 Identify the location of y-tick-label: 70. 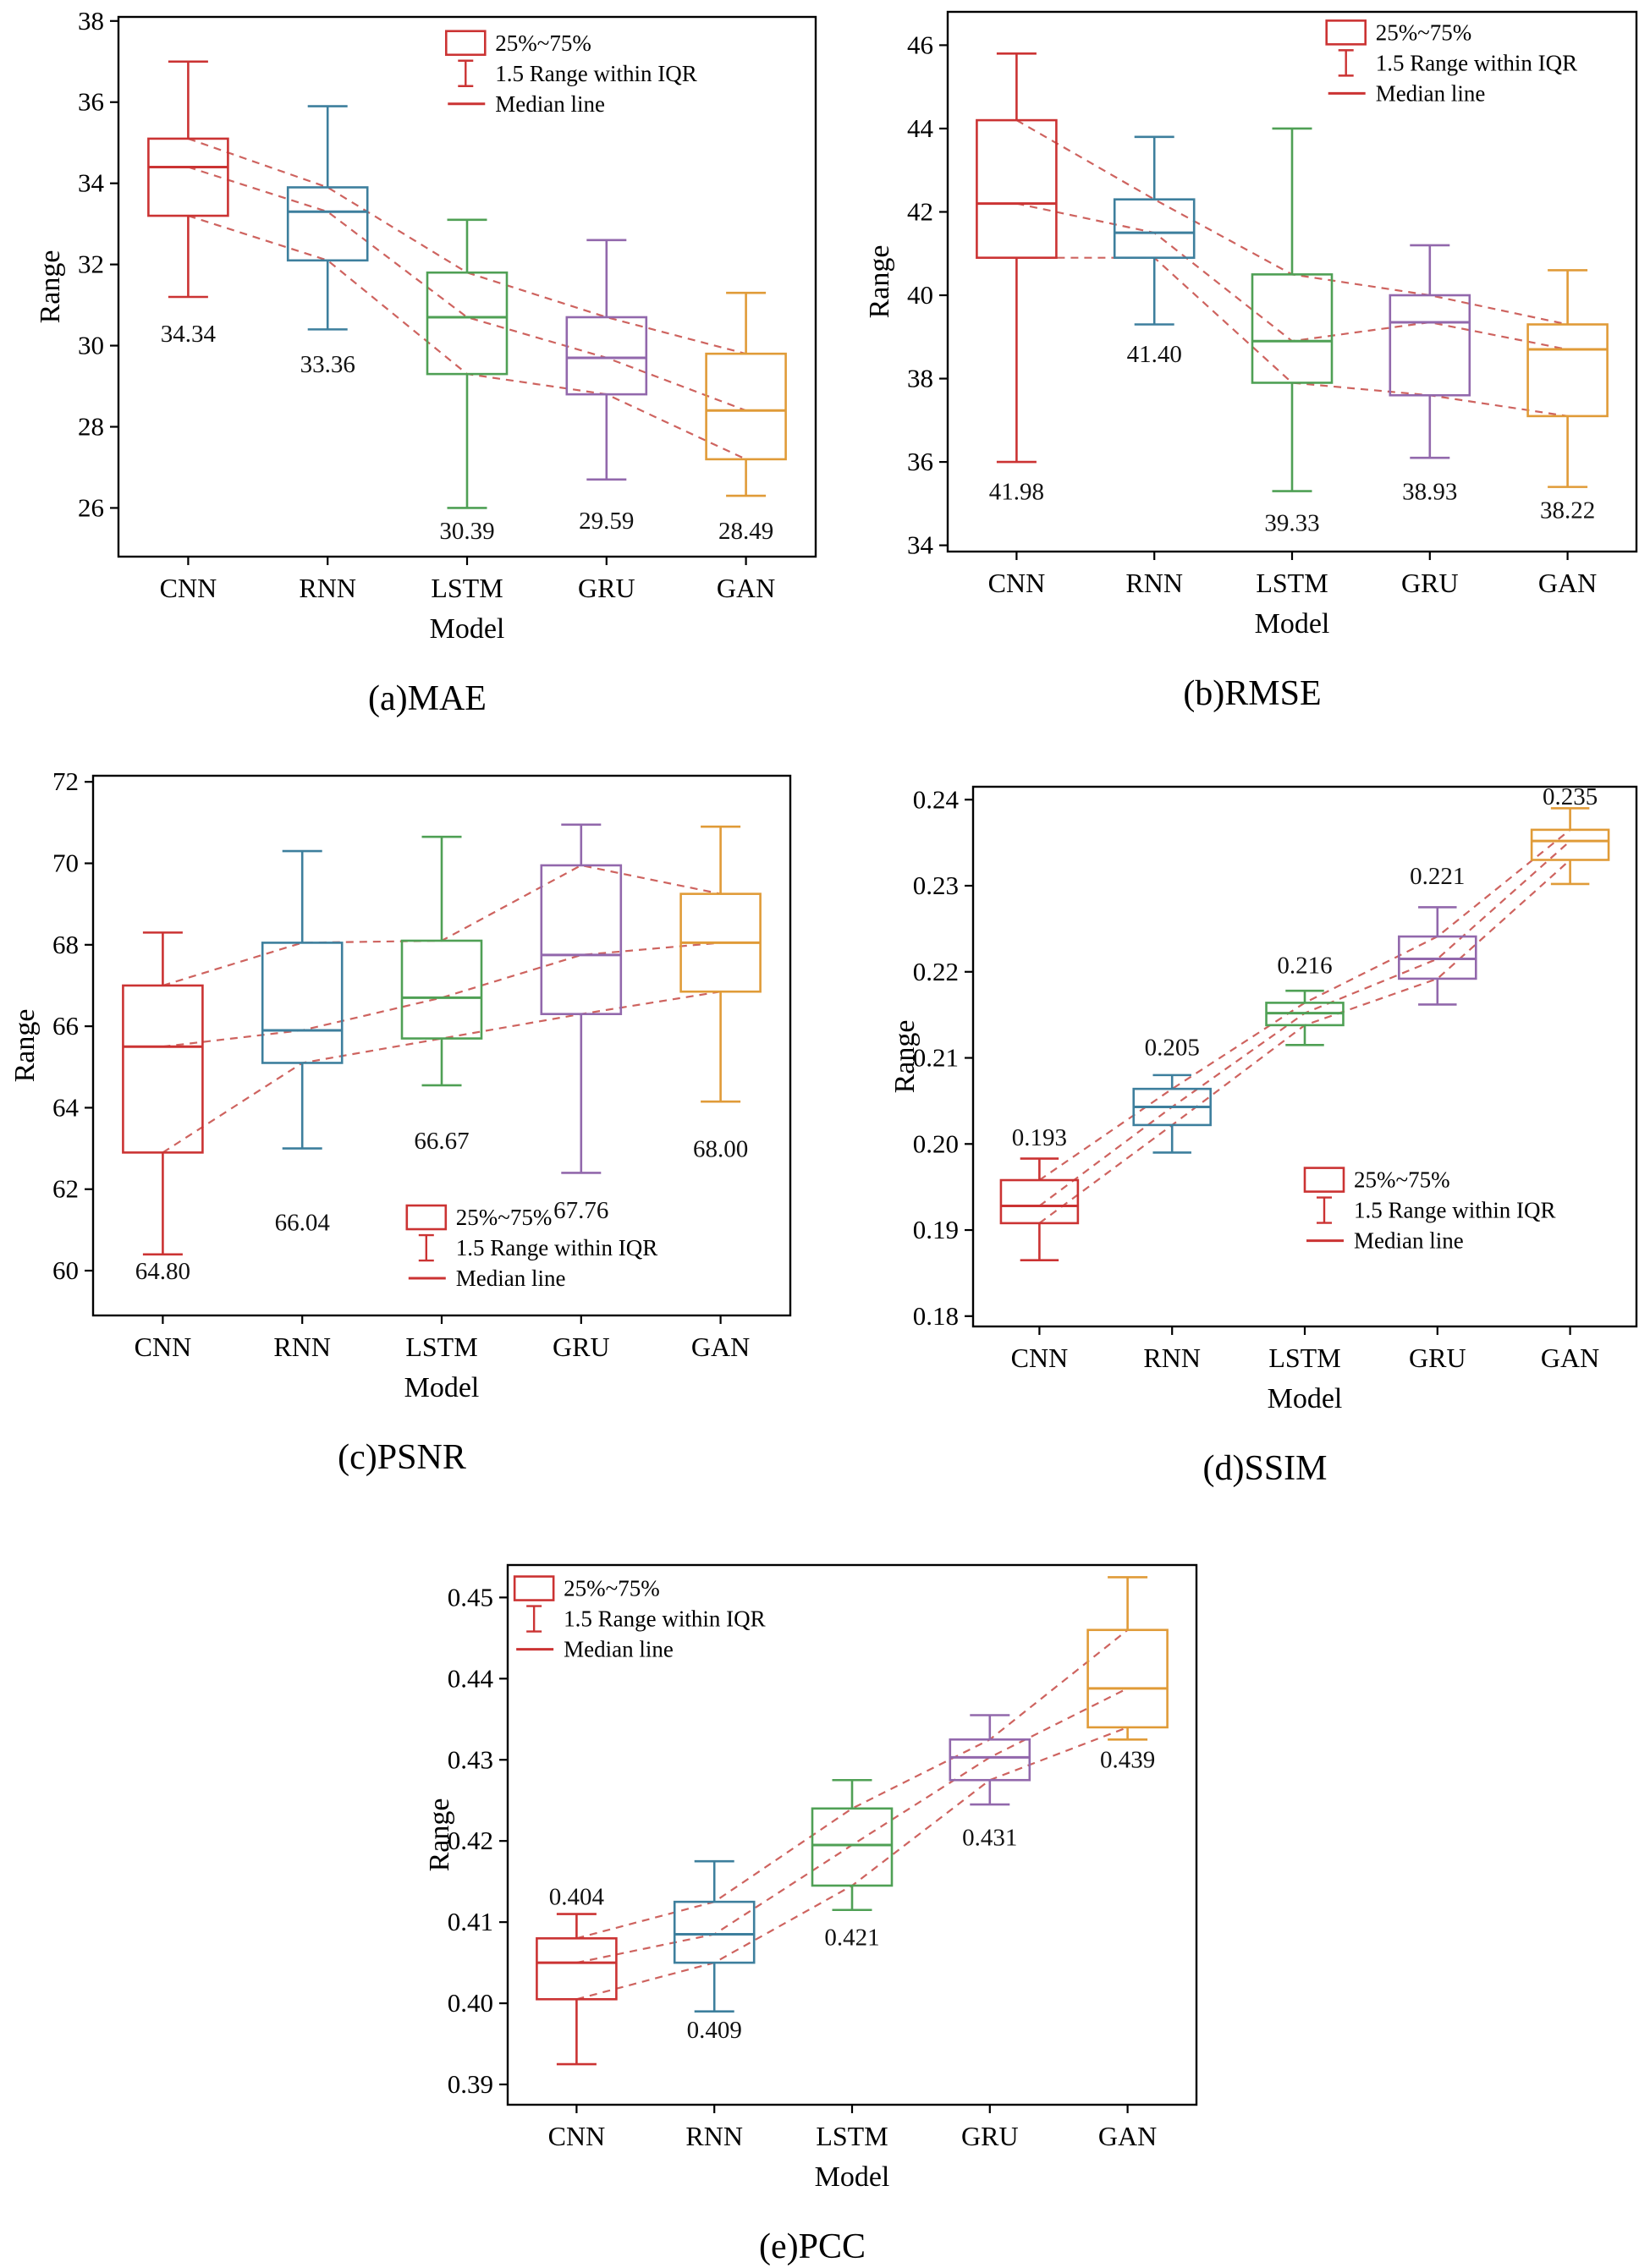
(65, 863).